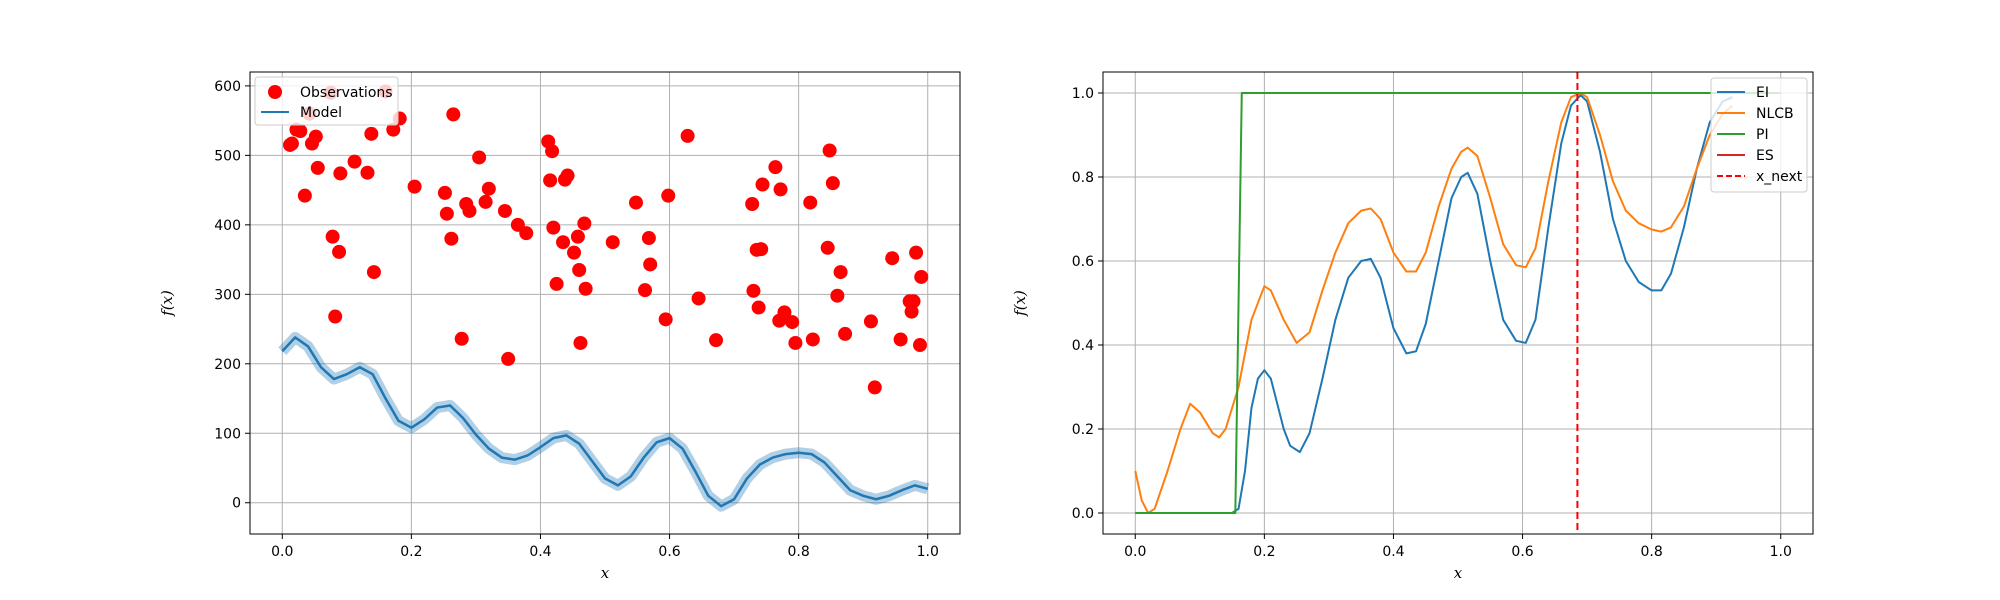 Image resolution: width=2000 pixels, height=600 pixels. Describe the element at coordinates (1087, 304) in the screenshot. I see `right-chart-y-ticks: 0.0 0.2 0.4 0.6 0.8 1.0` at that location.